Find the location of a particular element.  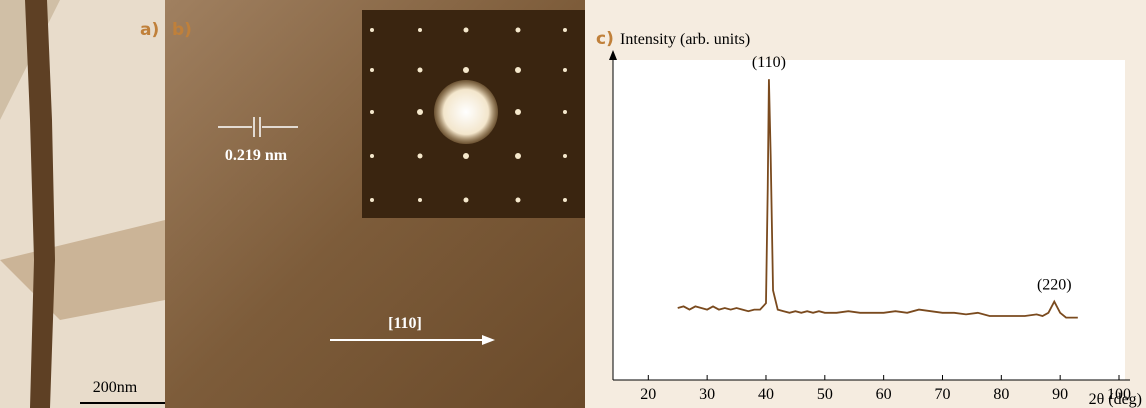

scale-label: 200nm is located at coordinates (115, 387).